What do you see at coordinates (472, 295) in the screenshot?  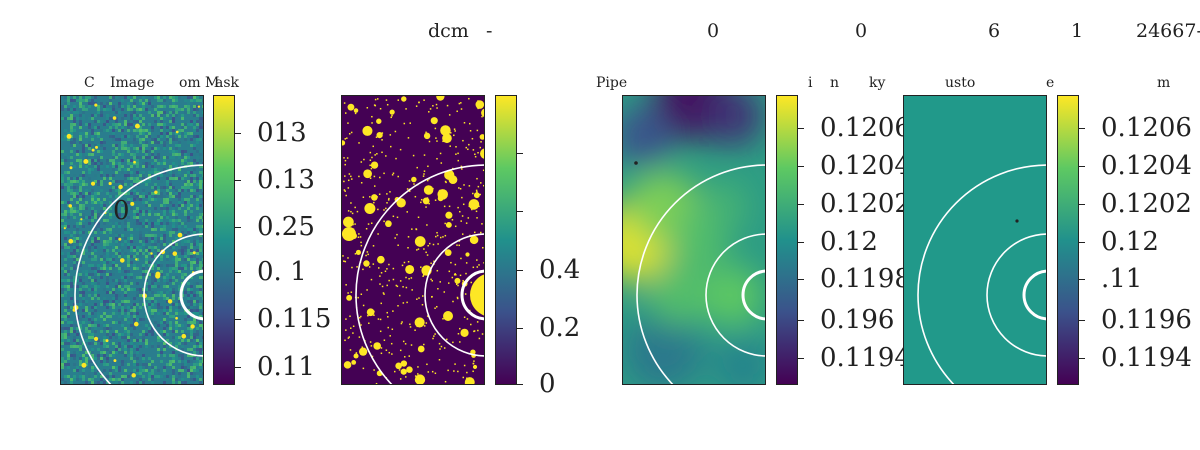 I see `ring-inner` at bounding box center [472, 295].